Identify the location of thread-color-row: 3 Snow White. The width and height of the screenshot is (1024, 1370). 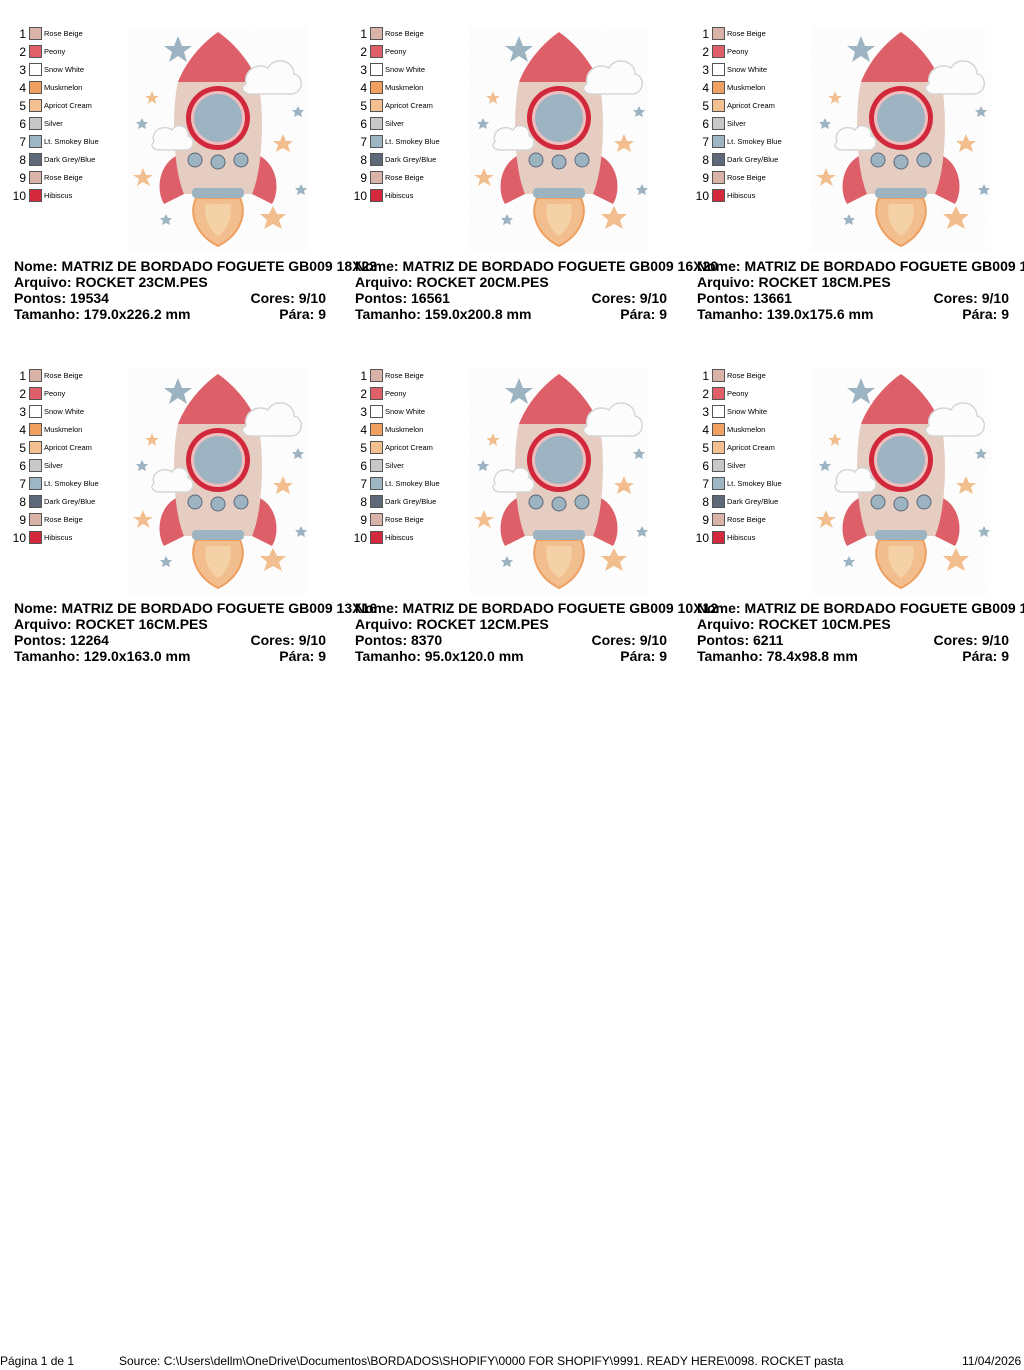
(753, 71).